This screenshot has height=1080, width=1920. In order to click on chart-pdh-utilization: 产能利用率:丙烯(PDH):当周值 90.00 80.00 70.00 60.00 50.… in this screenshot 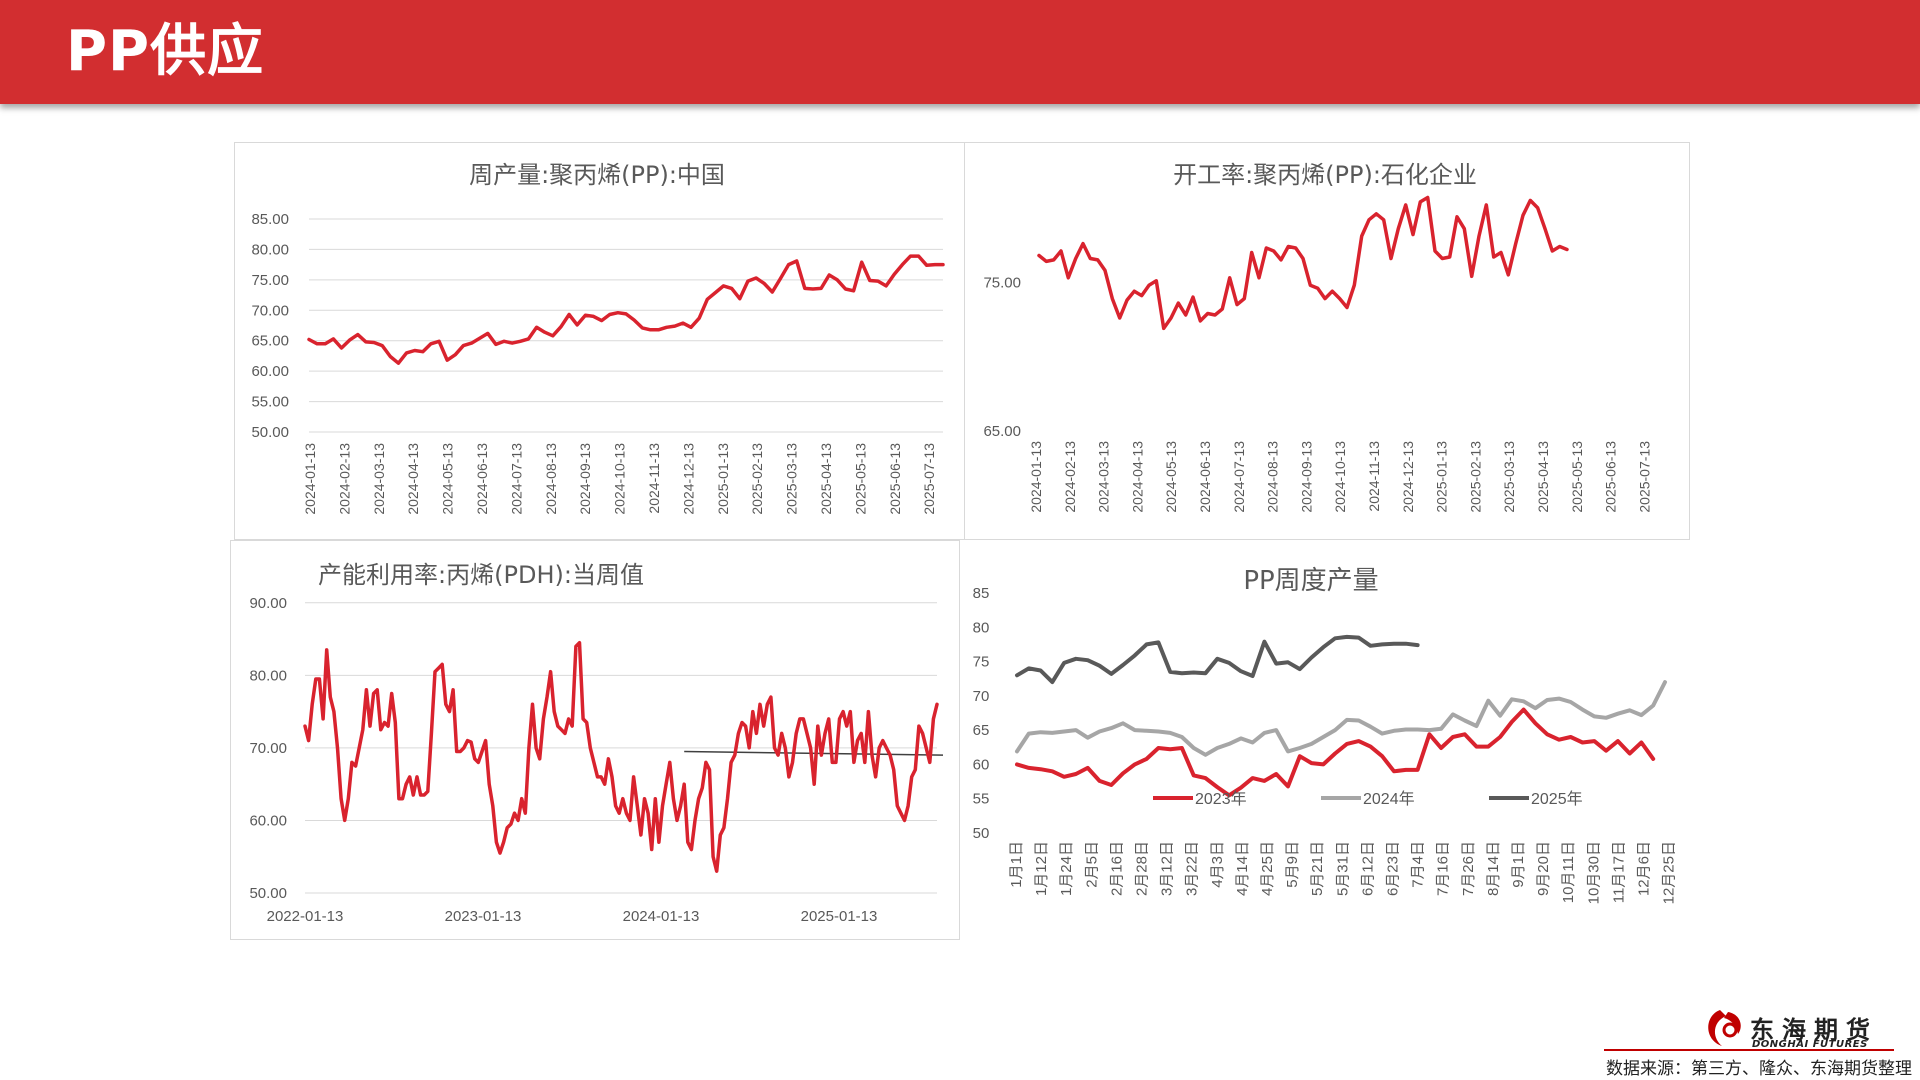, I will do `click(595, 740)`.